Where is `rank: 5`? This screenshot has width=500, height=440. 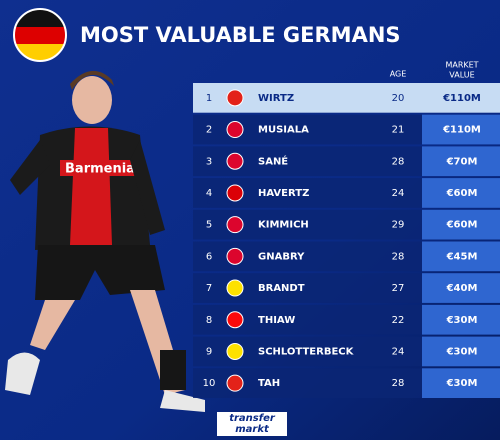
rank: 5 is located at coordinates (209, 225).